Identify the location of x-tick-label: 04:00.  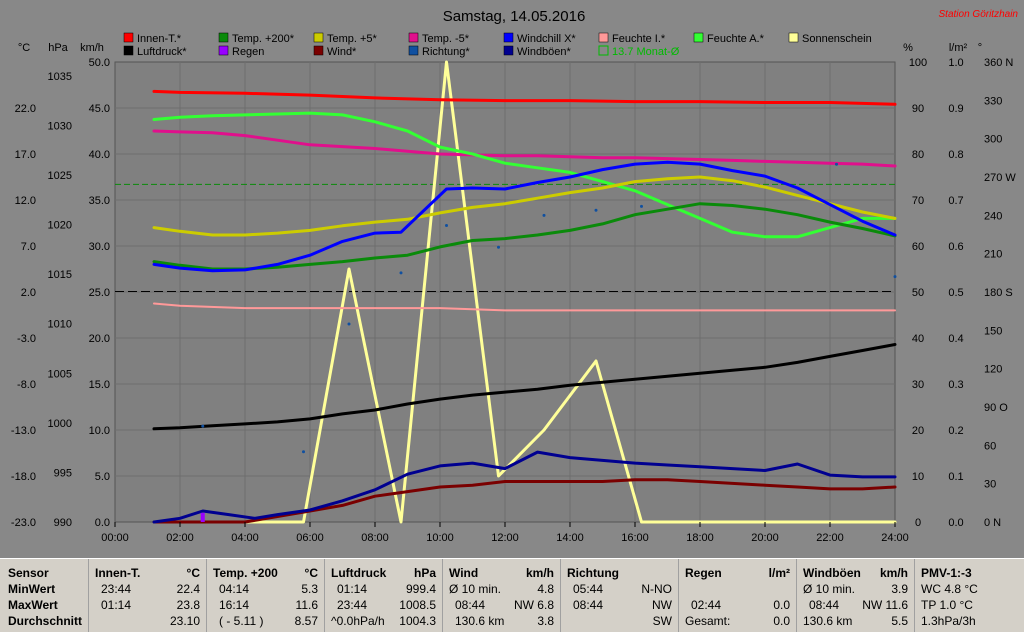
(245, 538).